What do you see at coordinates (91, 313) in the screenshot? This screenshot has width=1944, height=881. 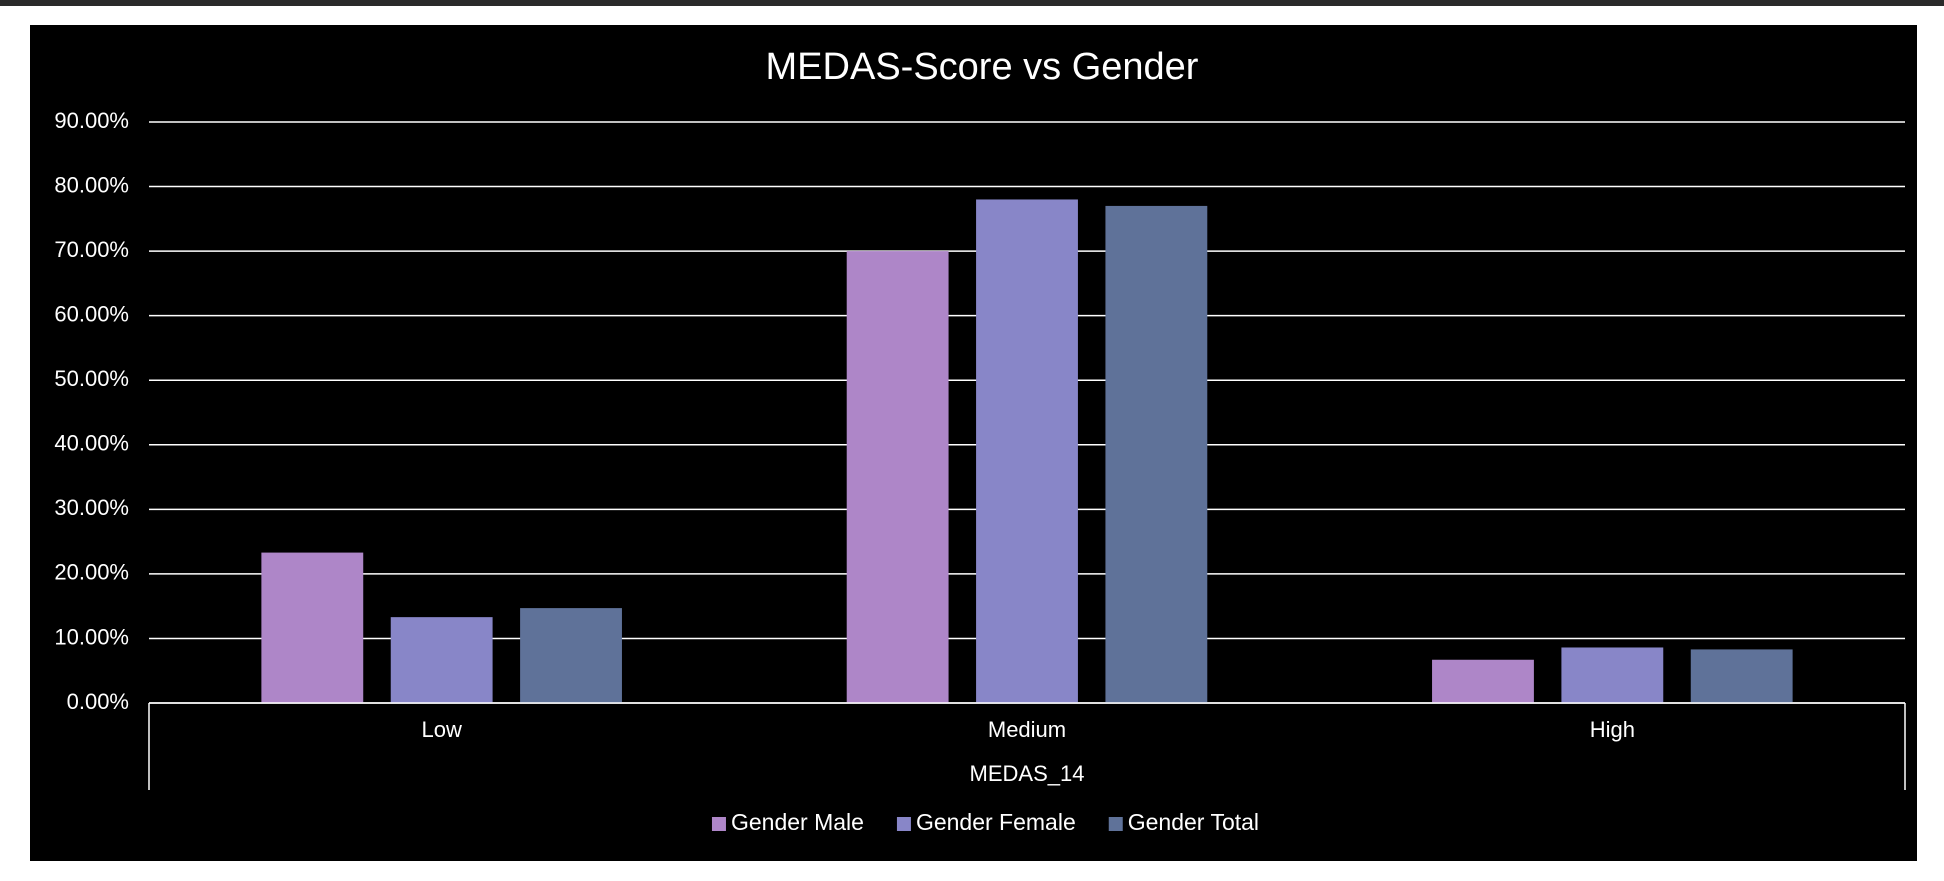 I see `y-tick-label: 60.00%` at bounding box center [91, 313].